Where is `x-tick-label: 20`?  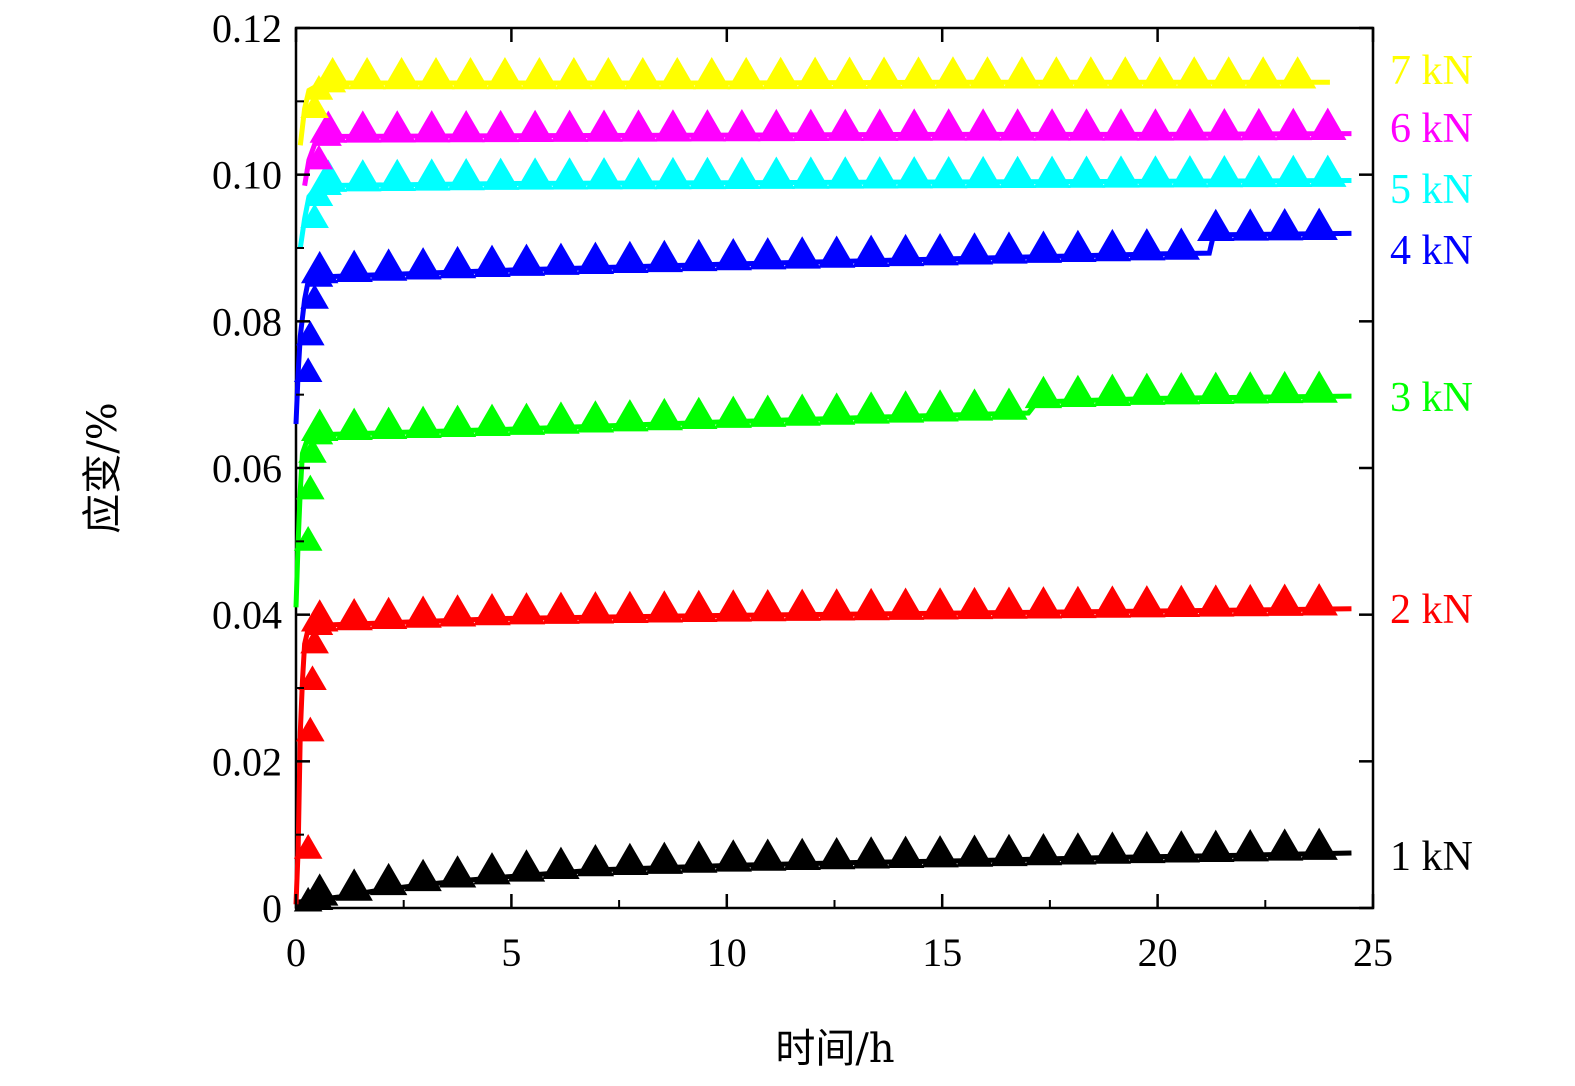 x-tick-label: 20 is located at coordinates (1158, 952).